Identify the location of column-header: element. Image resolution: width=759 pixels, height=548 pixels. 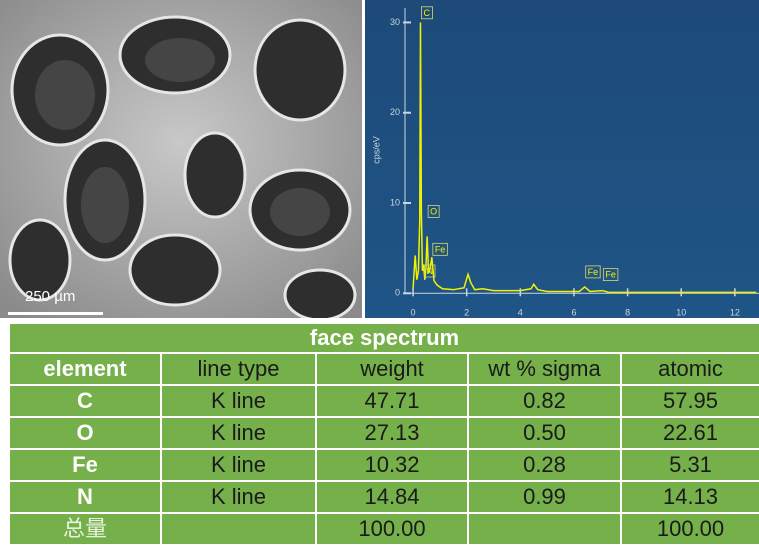
(85, 369).